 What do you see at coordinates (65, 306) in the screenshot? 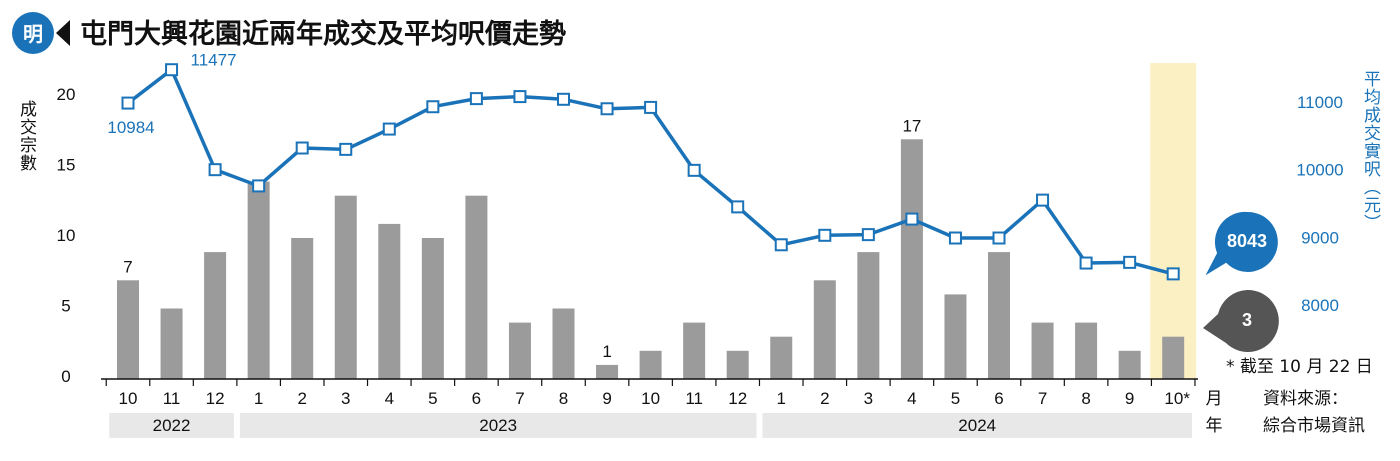
I see `left-tick-label: 5` at bounding box center [65, 306].